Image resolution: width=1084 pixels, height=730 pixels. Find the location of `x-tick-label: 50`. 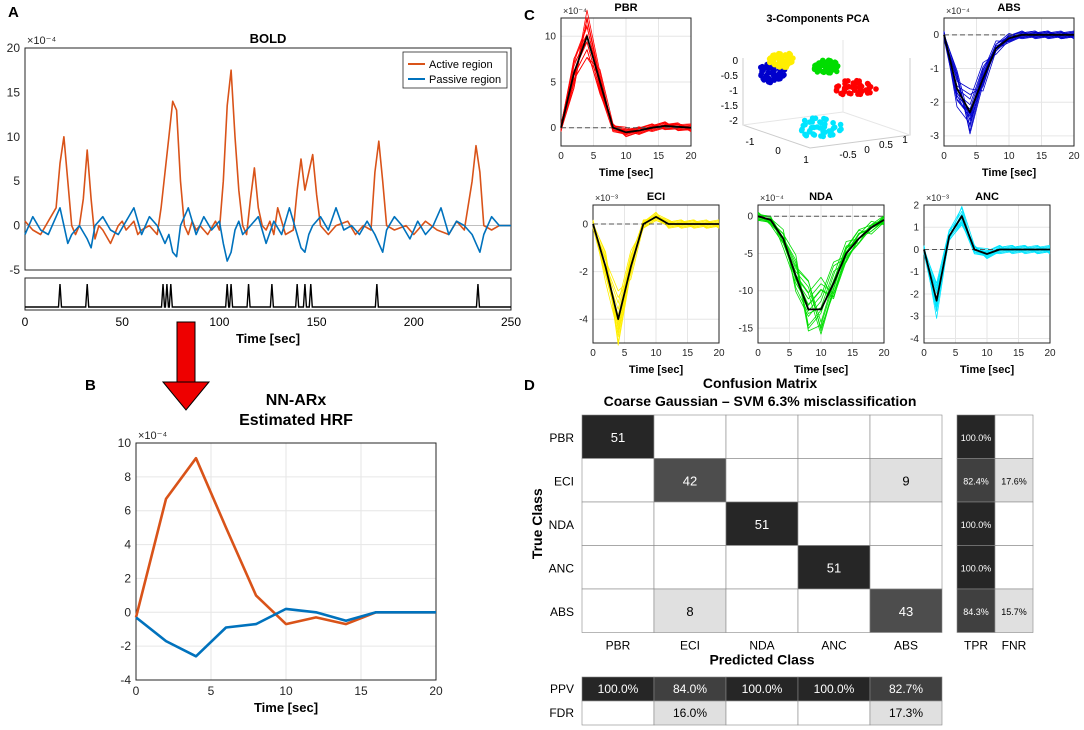

x-tick-label: 50 is located at coordinates (123, 322).